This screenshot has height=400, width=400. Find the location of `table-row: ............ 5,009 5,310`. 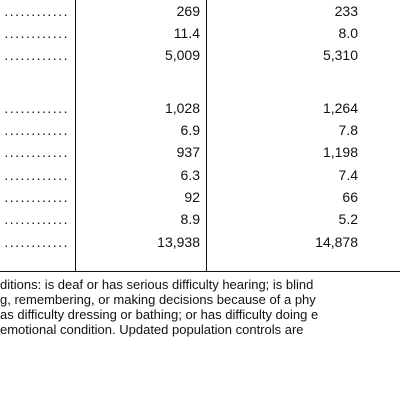

table-row: ............ 5,009 5,310 is located at coordinates (200, 58).